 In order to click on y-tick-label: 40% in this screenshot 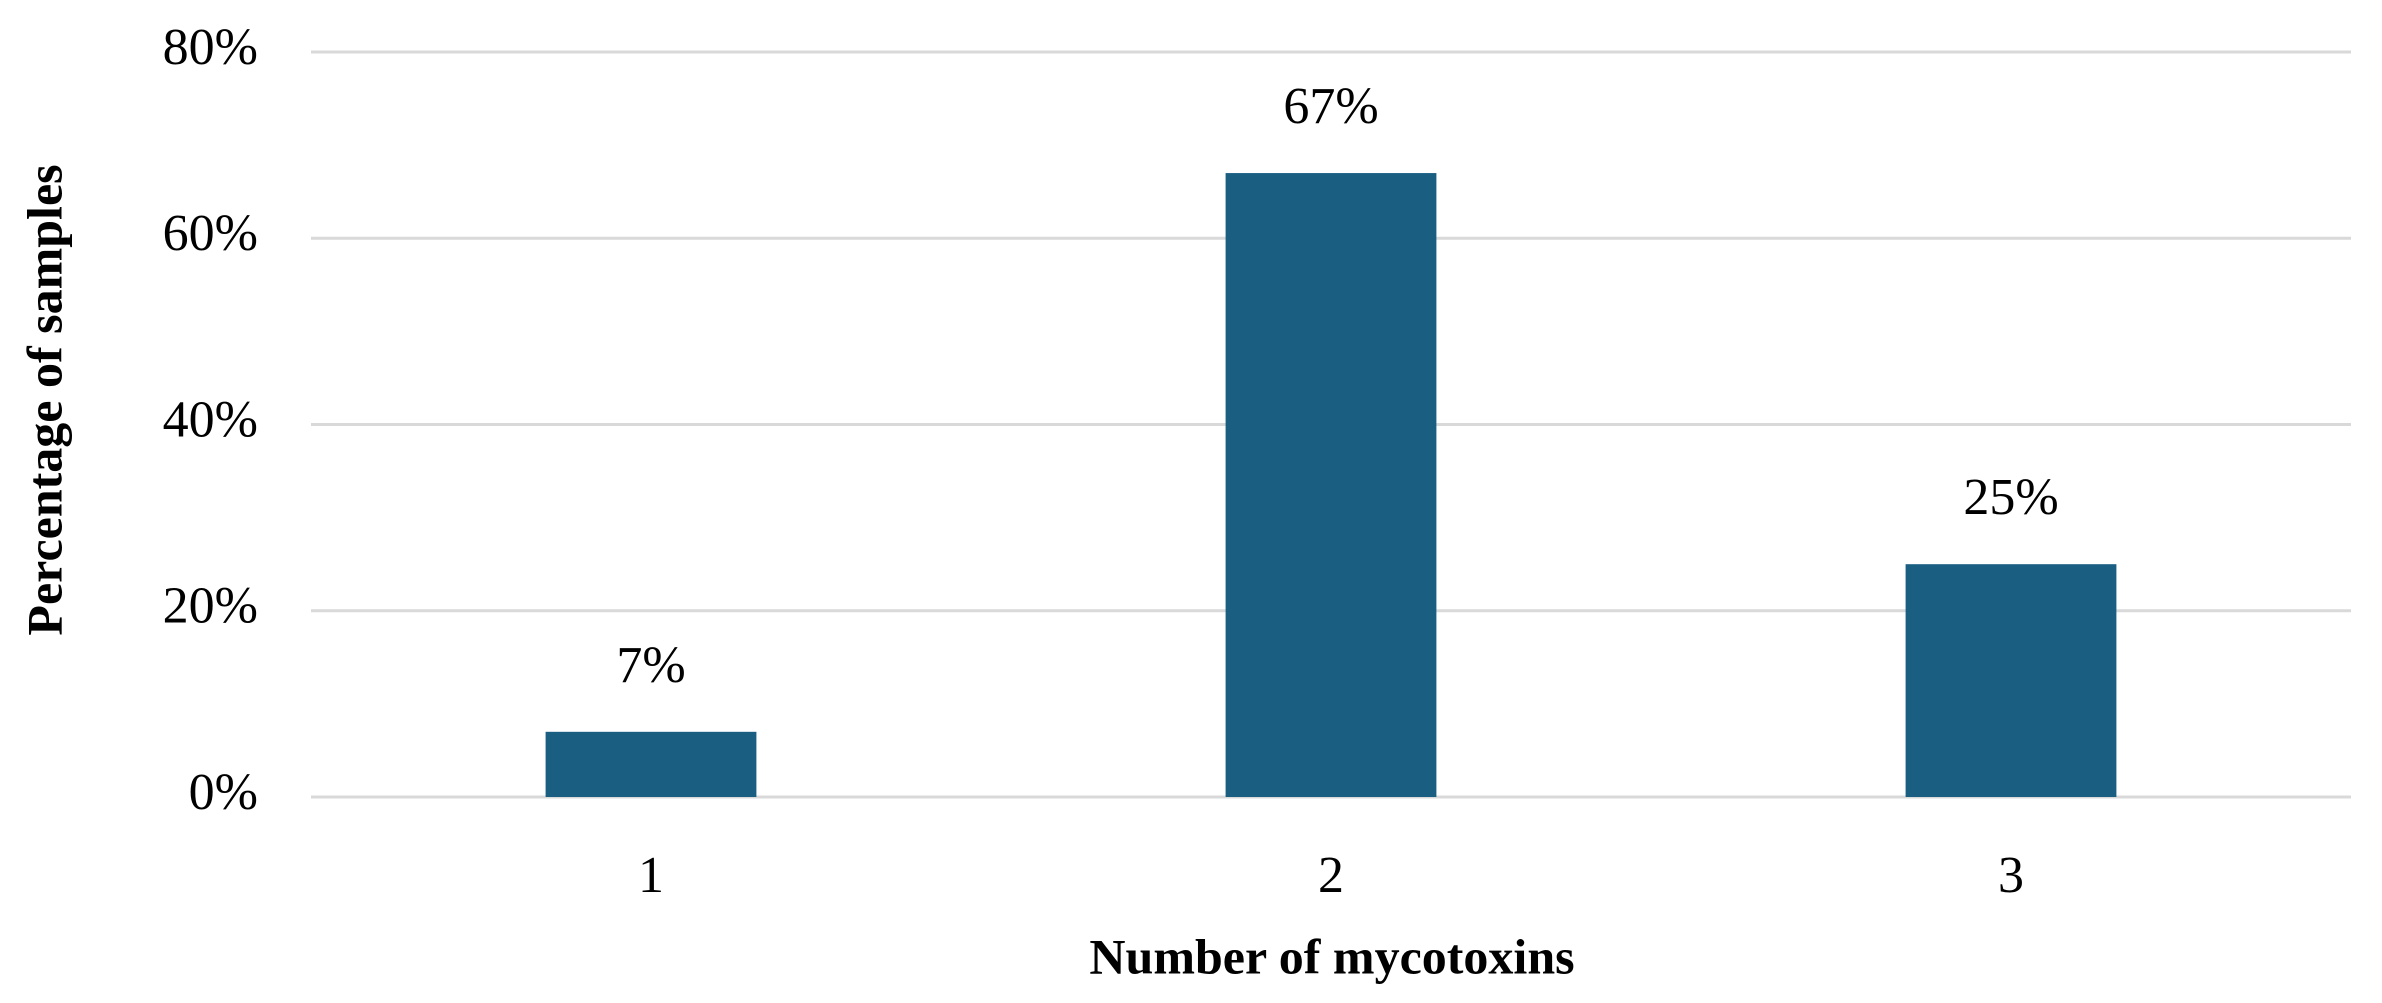, I will do `click(210, 419)`.